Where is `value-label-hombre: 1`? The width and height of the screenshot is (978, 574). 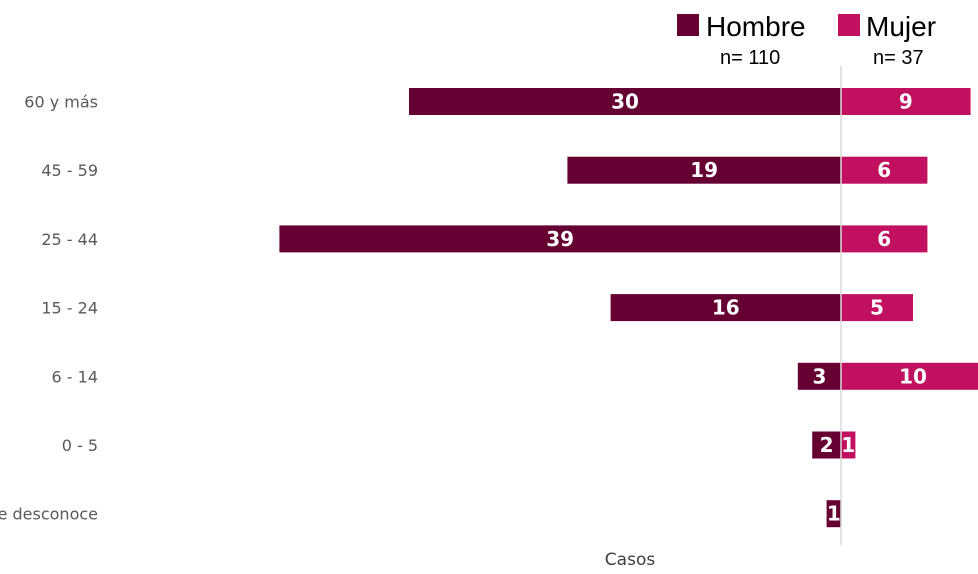 value-label-hombre: 1 is located at coordinates (834, 514).